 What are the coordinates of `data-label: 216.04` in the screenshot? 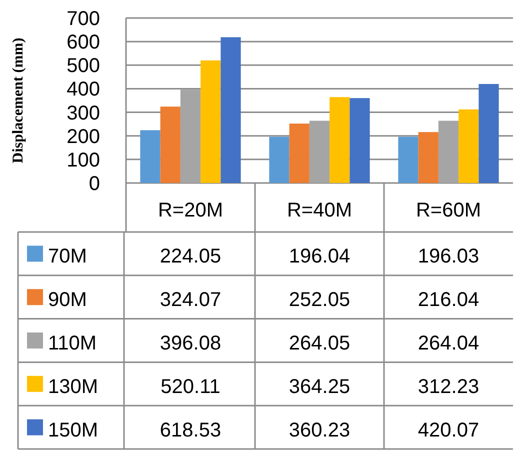 It's located at (449, 300).